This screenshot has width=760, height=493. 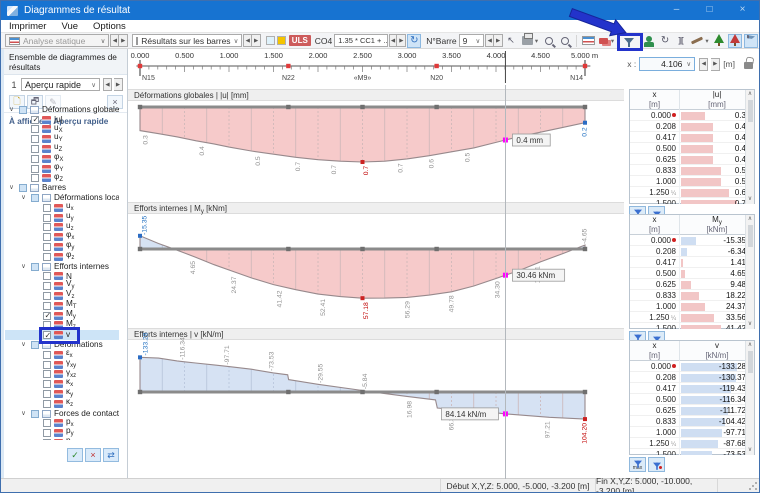 What do you see at coordinates (35, 102) in the screenshot?
I see `copy-set-button: 🗗` at bounding box center [35, 102].